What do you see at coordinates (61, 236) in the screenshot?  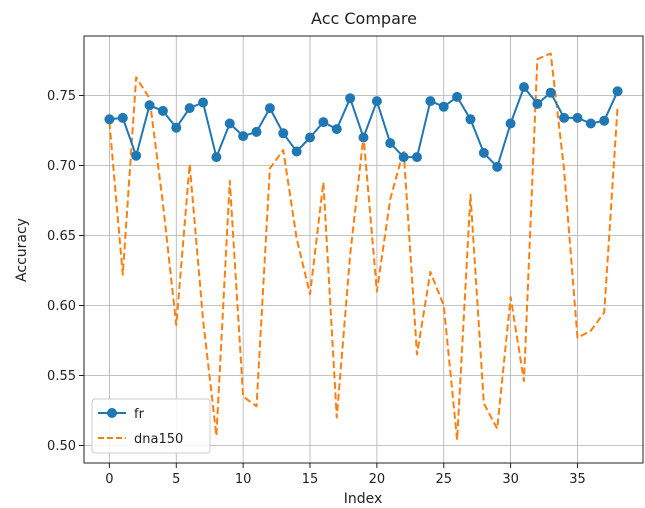 I see `y-tick-label: 0.65` at bounding box center [61, 236].